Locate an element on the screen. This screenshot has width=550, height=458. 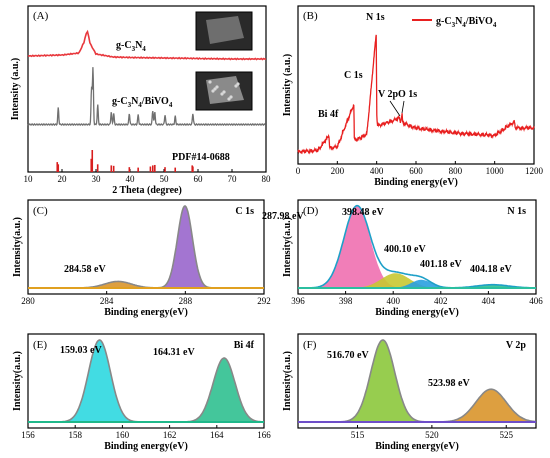
series-line-g-c3n4-bivo4 is located at coordinates (147, 97).